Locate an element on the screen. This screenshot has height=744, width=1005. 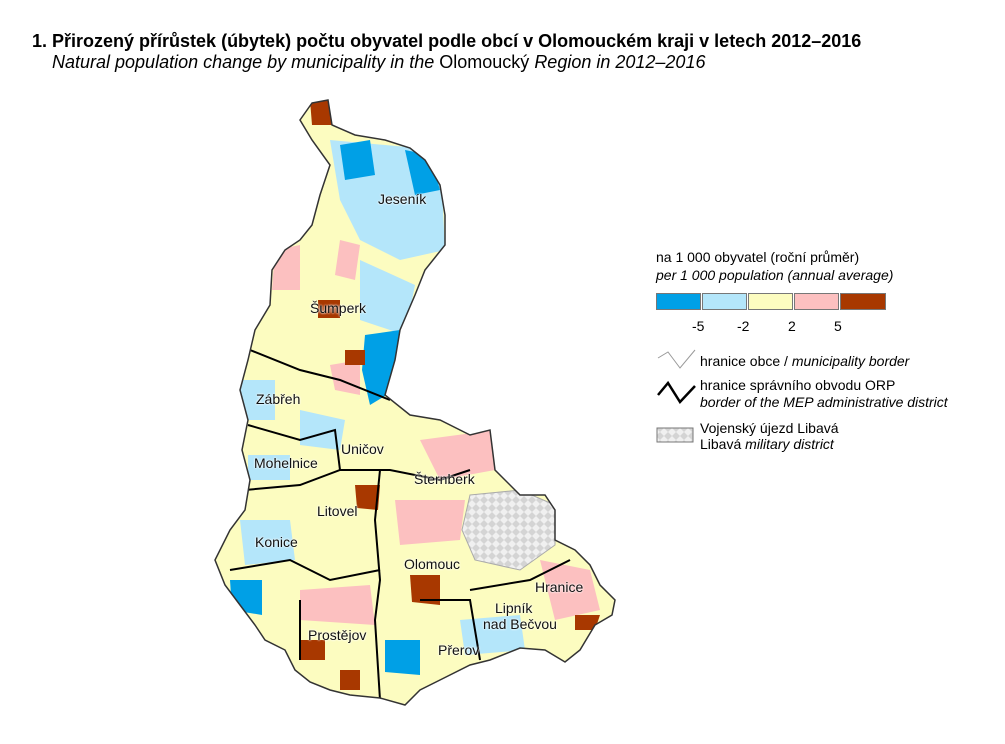
legend-municipality-border: hranice obce / municipality border is located at coordinates (804, 361).